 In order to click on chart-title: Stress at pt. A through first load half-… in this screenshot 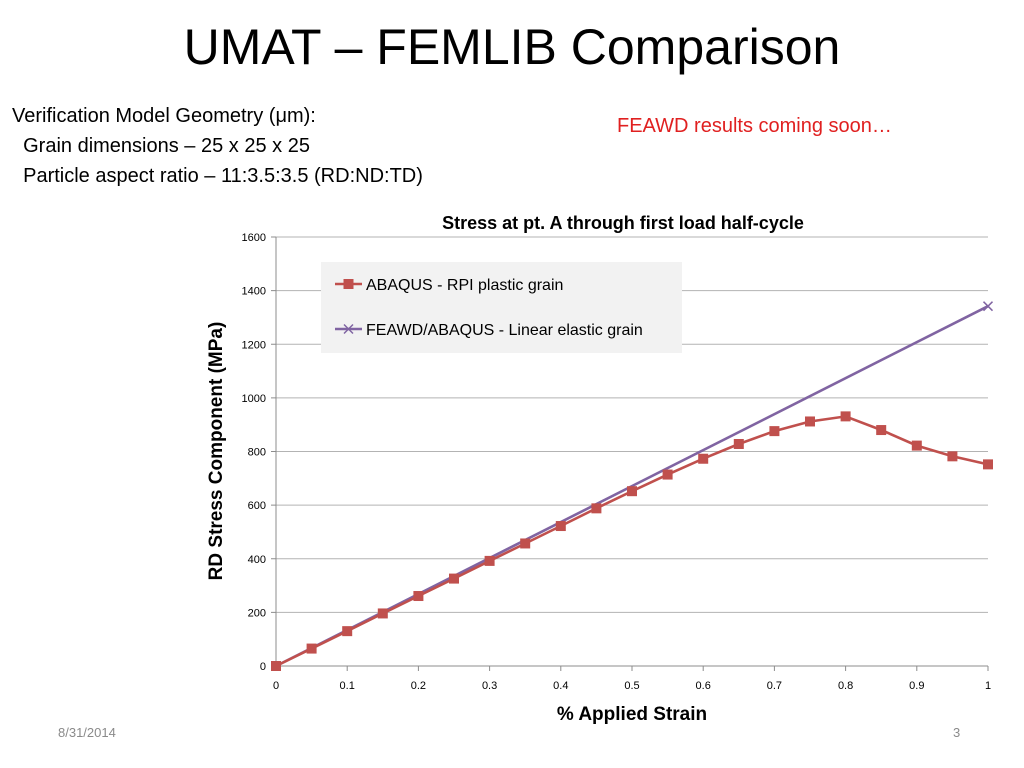, I will do `click(623, 223)`.